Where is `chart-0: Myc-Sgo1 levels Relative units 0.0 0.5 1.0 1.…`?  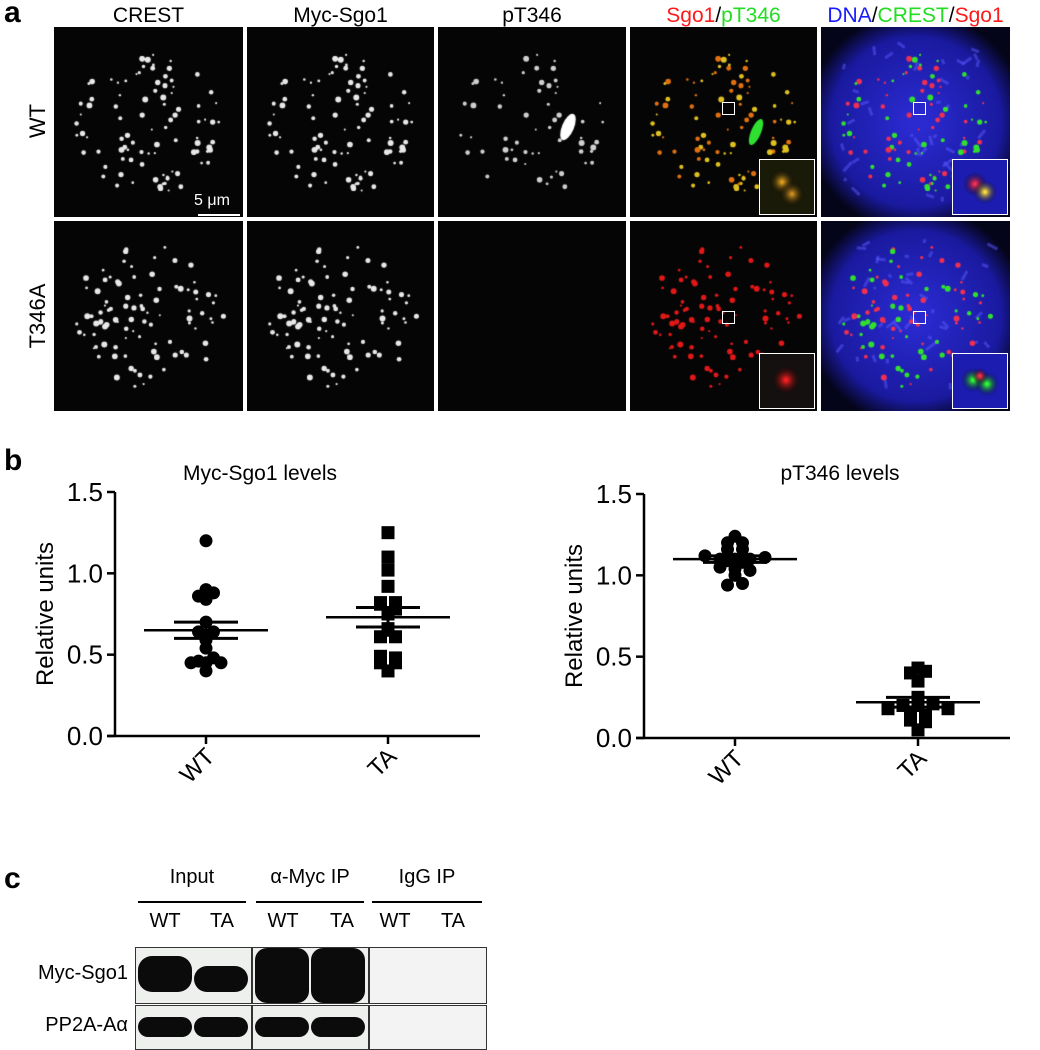 chart-0: Myc-Sgo1 levels Relative units 0.0 0.5 1.0 1.… is located at coordinates (256, 625).